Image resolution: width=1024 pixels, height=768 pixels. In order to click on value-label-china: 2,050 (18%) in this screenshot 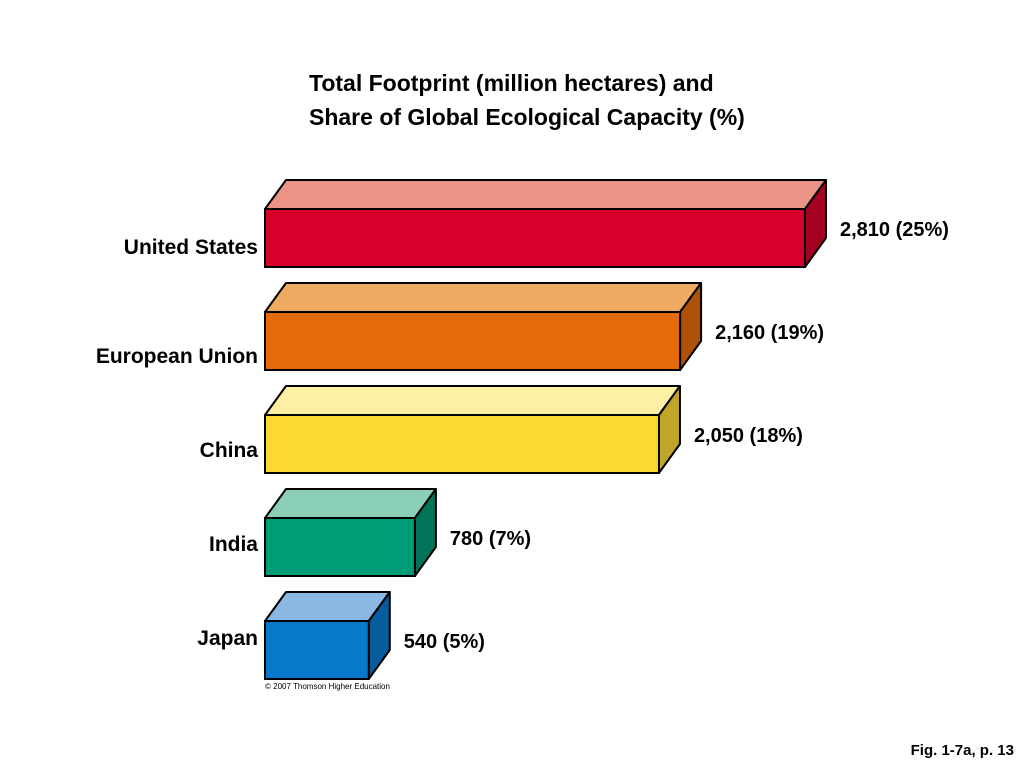, I will do `click(748, 436)`.